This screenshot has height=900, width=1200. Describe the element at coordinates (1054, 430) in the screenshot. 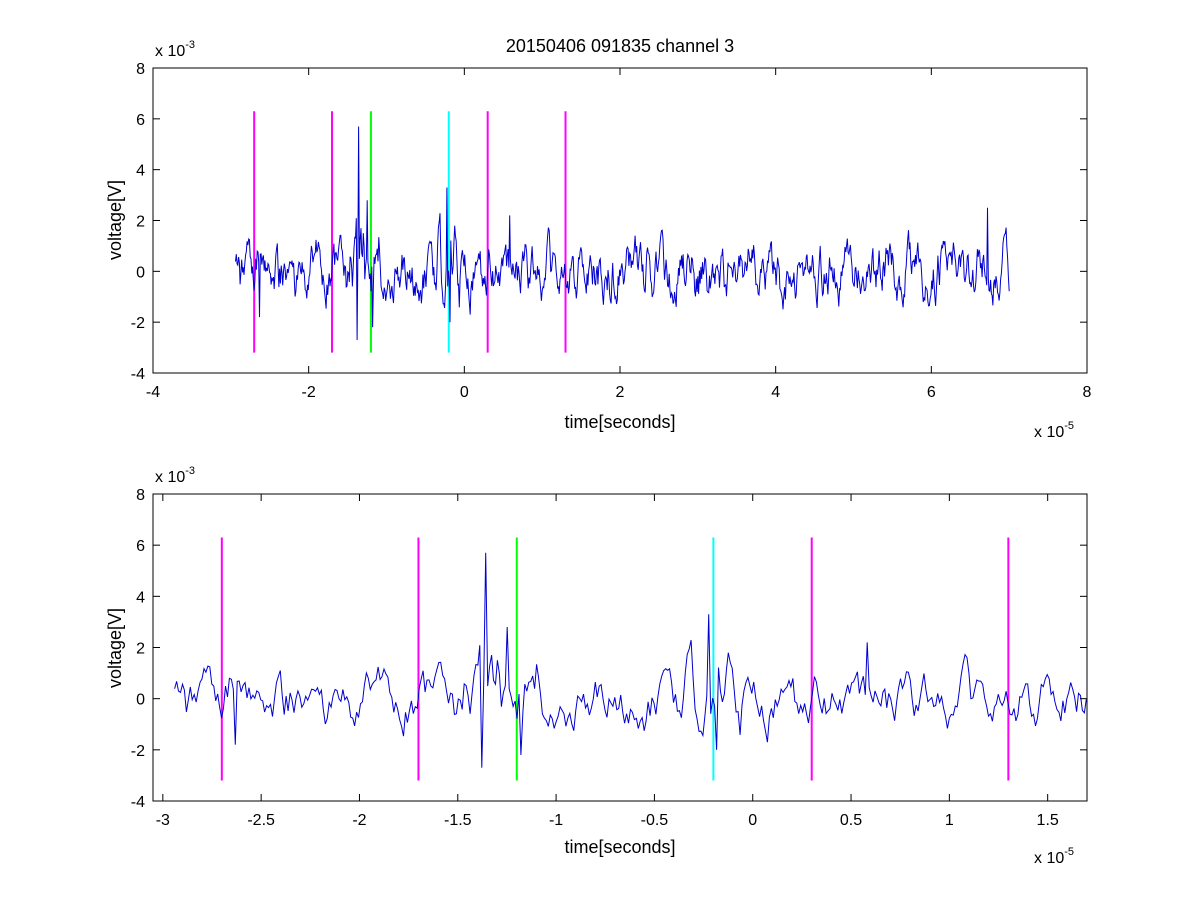

I see `top-plot-x-exponent: x 10-5` at that location.